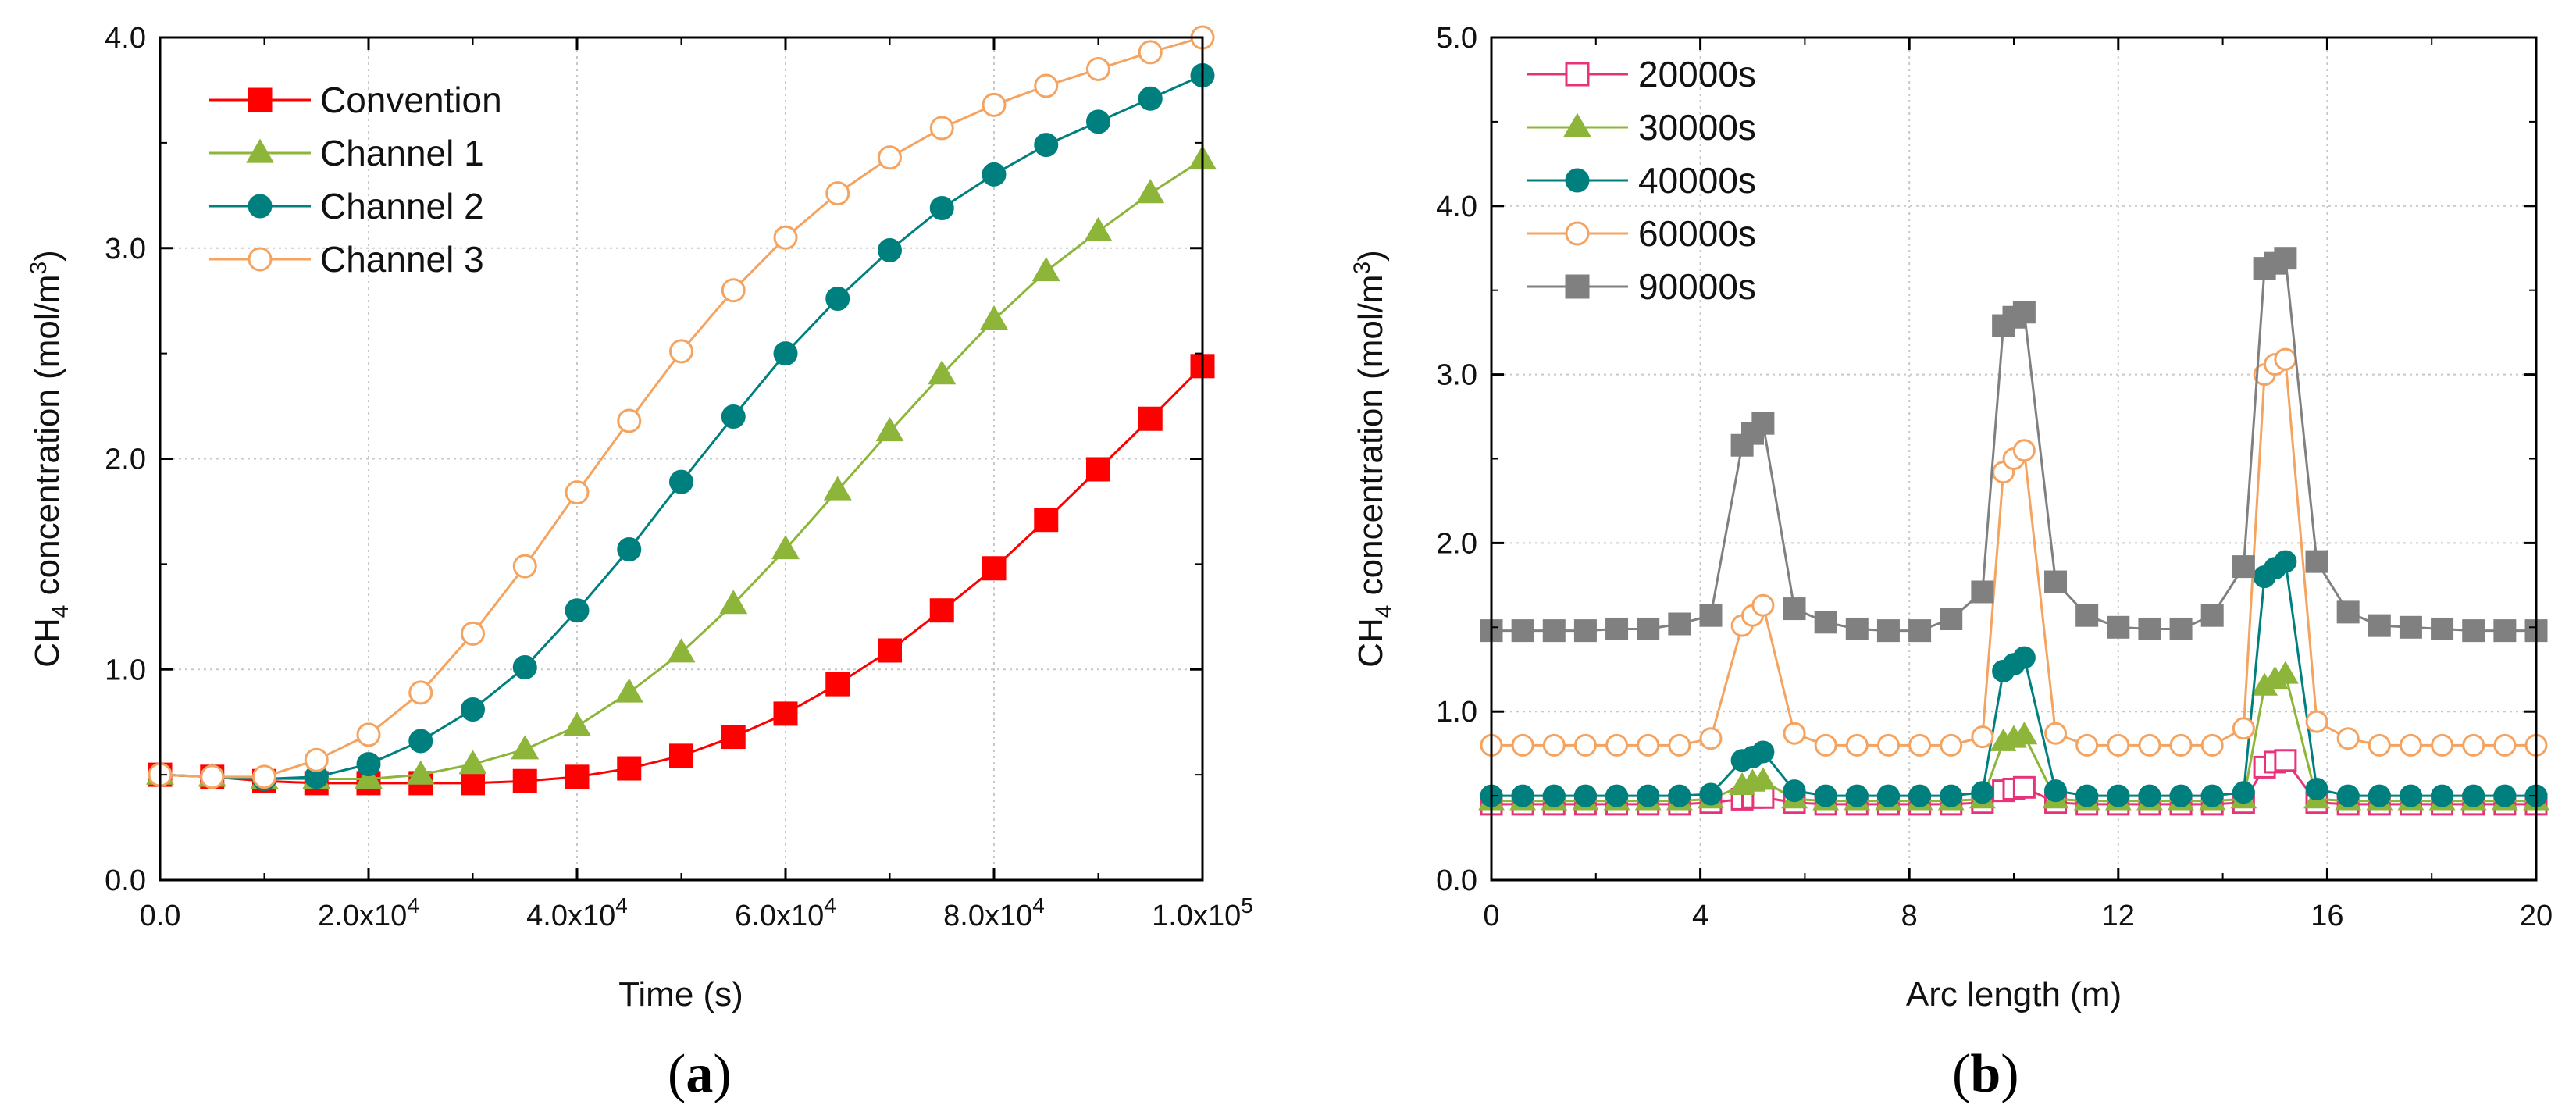  What do you see at coordinates (1642, 286) in the screenshot?
I see `legend-item: 90000s` at bounding box center [1642, 286].